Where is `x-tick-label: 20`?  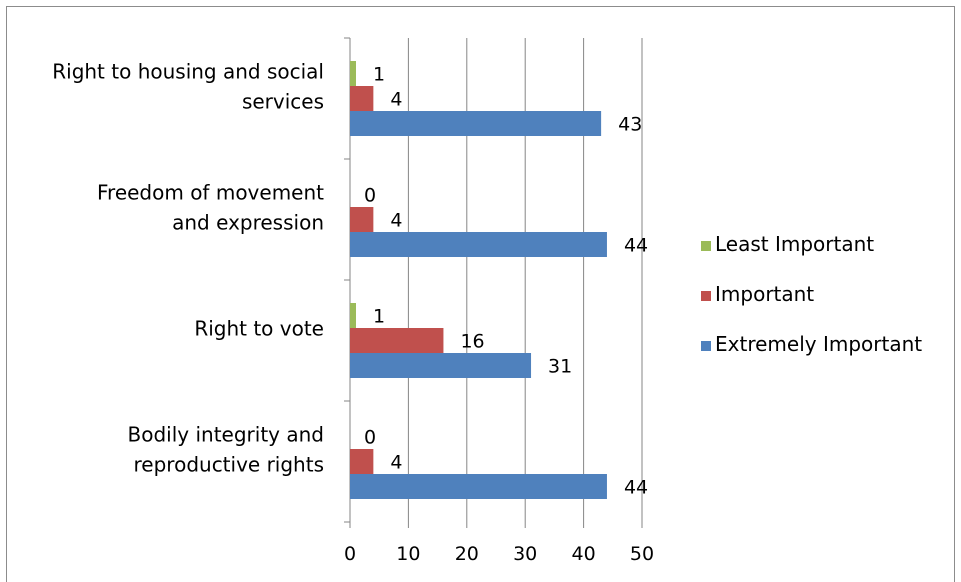
x-tick-label: 20 is located at coordinates (467, 554).